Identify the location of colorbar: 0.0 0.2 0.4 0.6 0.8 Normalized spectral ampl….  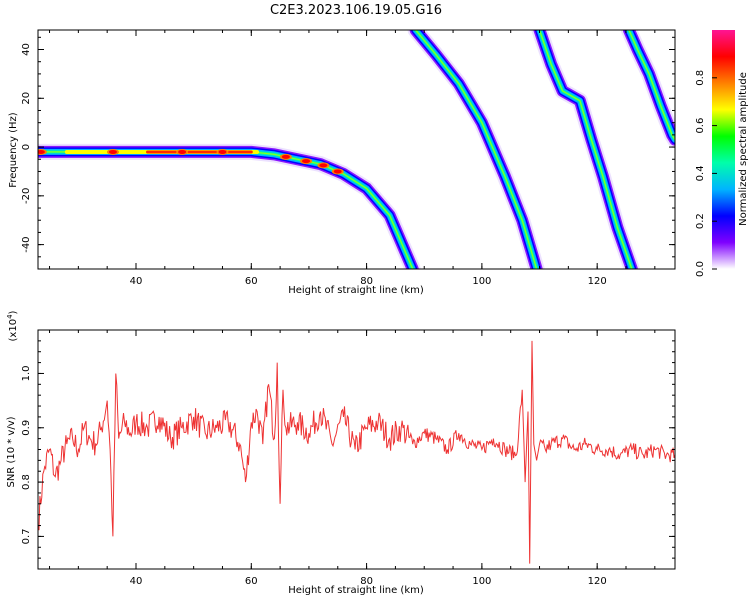
(722, 153).